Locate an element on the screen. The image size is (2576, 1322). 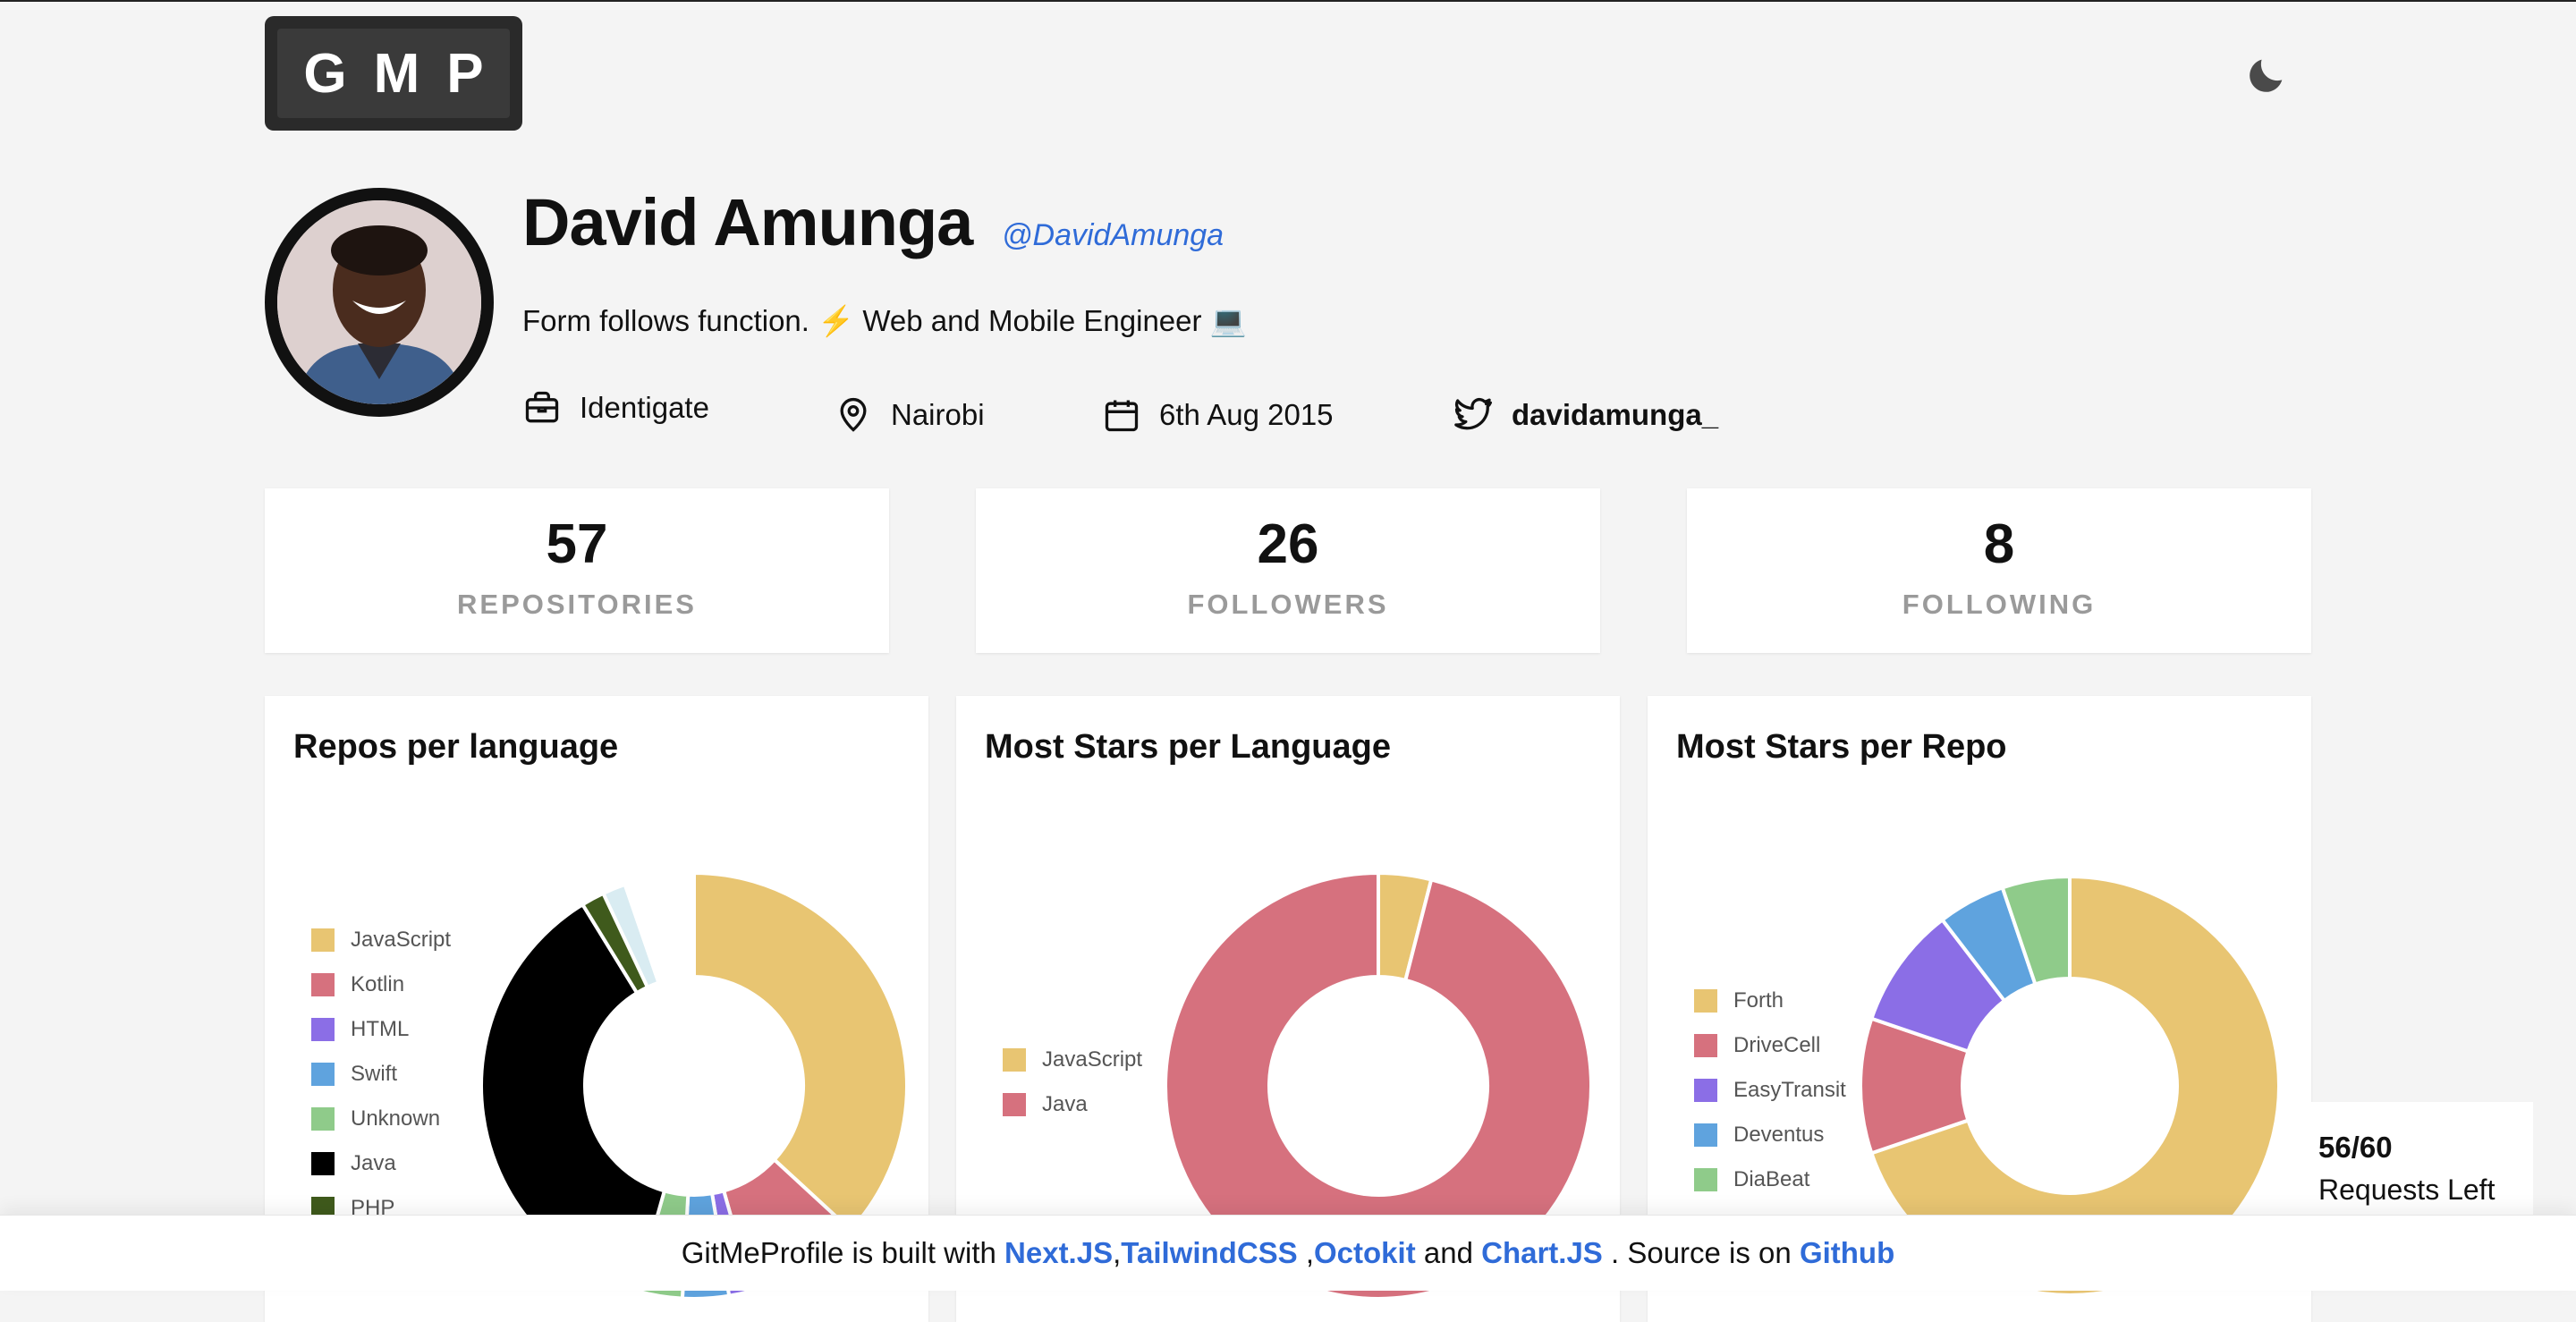
tailwindcss-link: TailwindCSS is located at coordinates (1209, 1252).